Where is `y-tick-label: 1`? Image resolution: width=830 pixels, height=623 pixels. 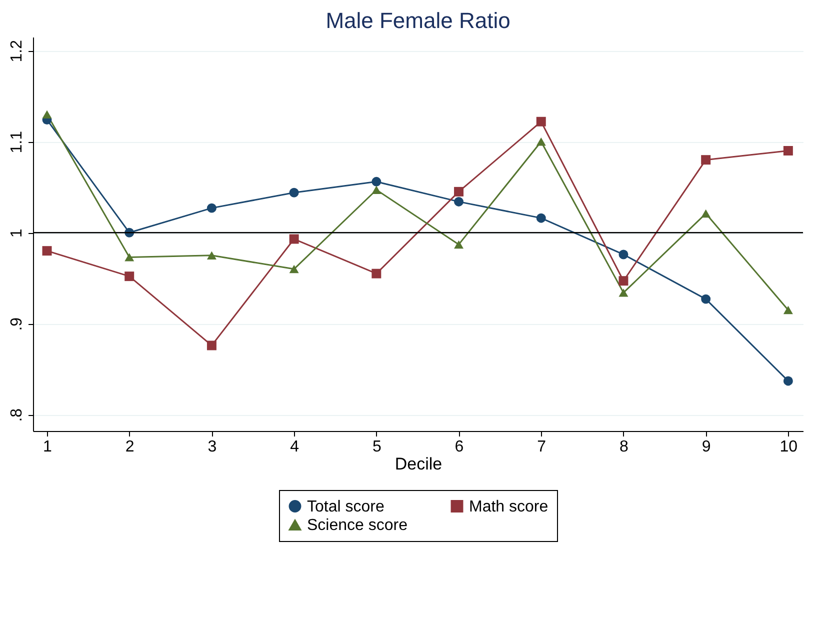
y-tick-label: 1 is located at coordinates (17, 233).